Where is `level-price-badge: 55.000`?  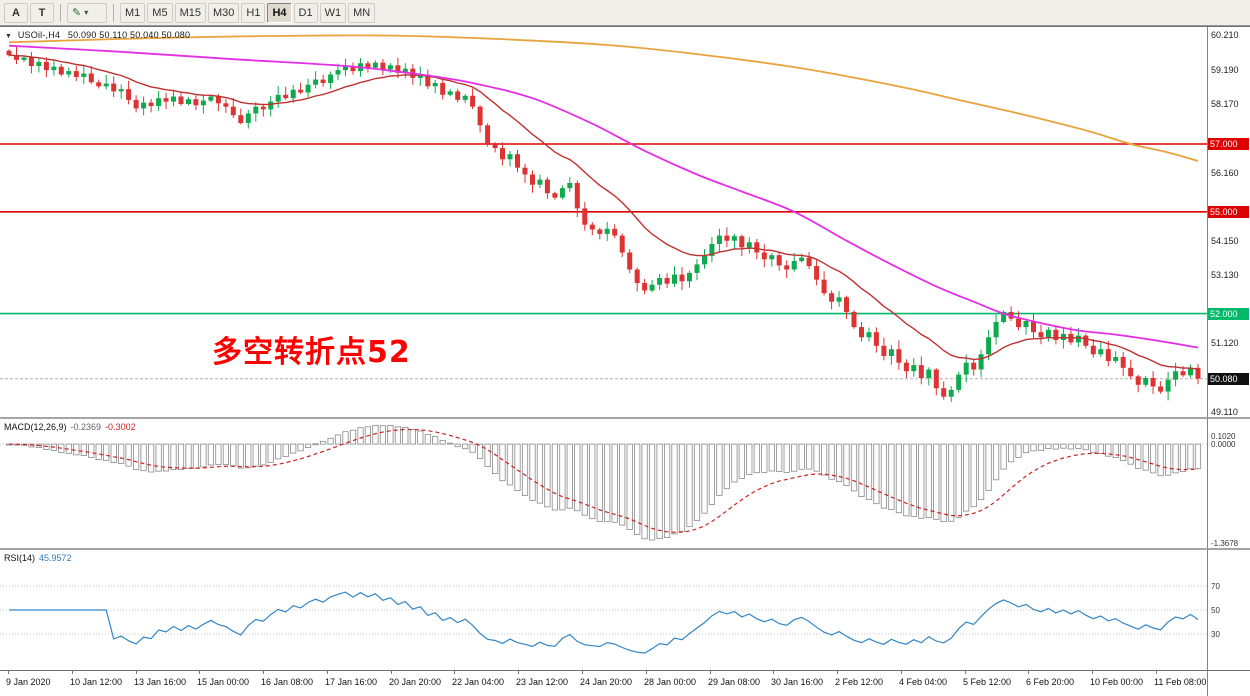
level-price-badge: 55.000 is located at coordinates (1228, 211).